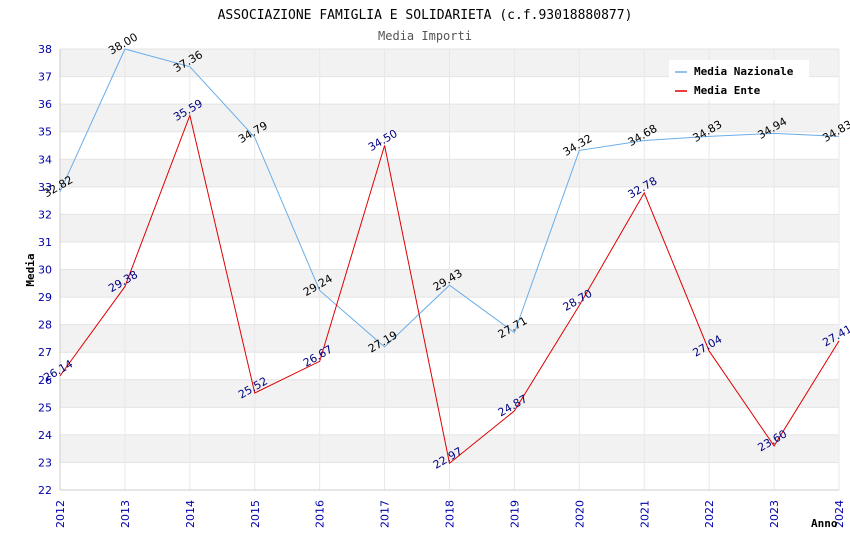 The width and height of the screenshot is (850, 550). Describe the element at coordinates (45, 187) in the screenshot. I see `y-tick-label: 33` at that location.